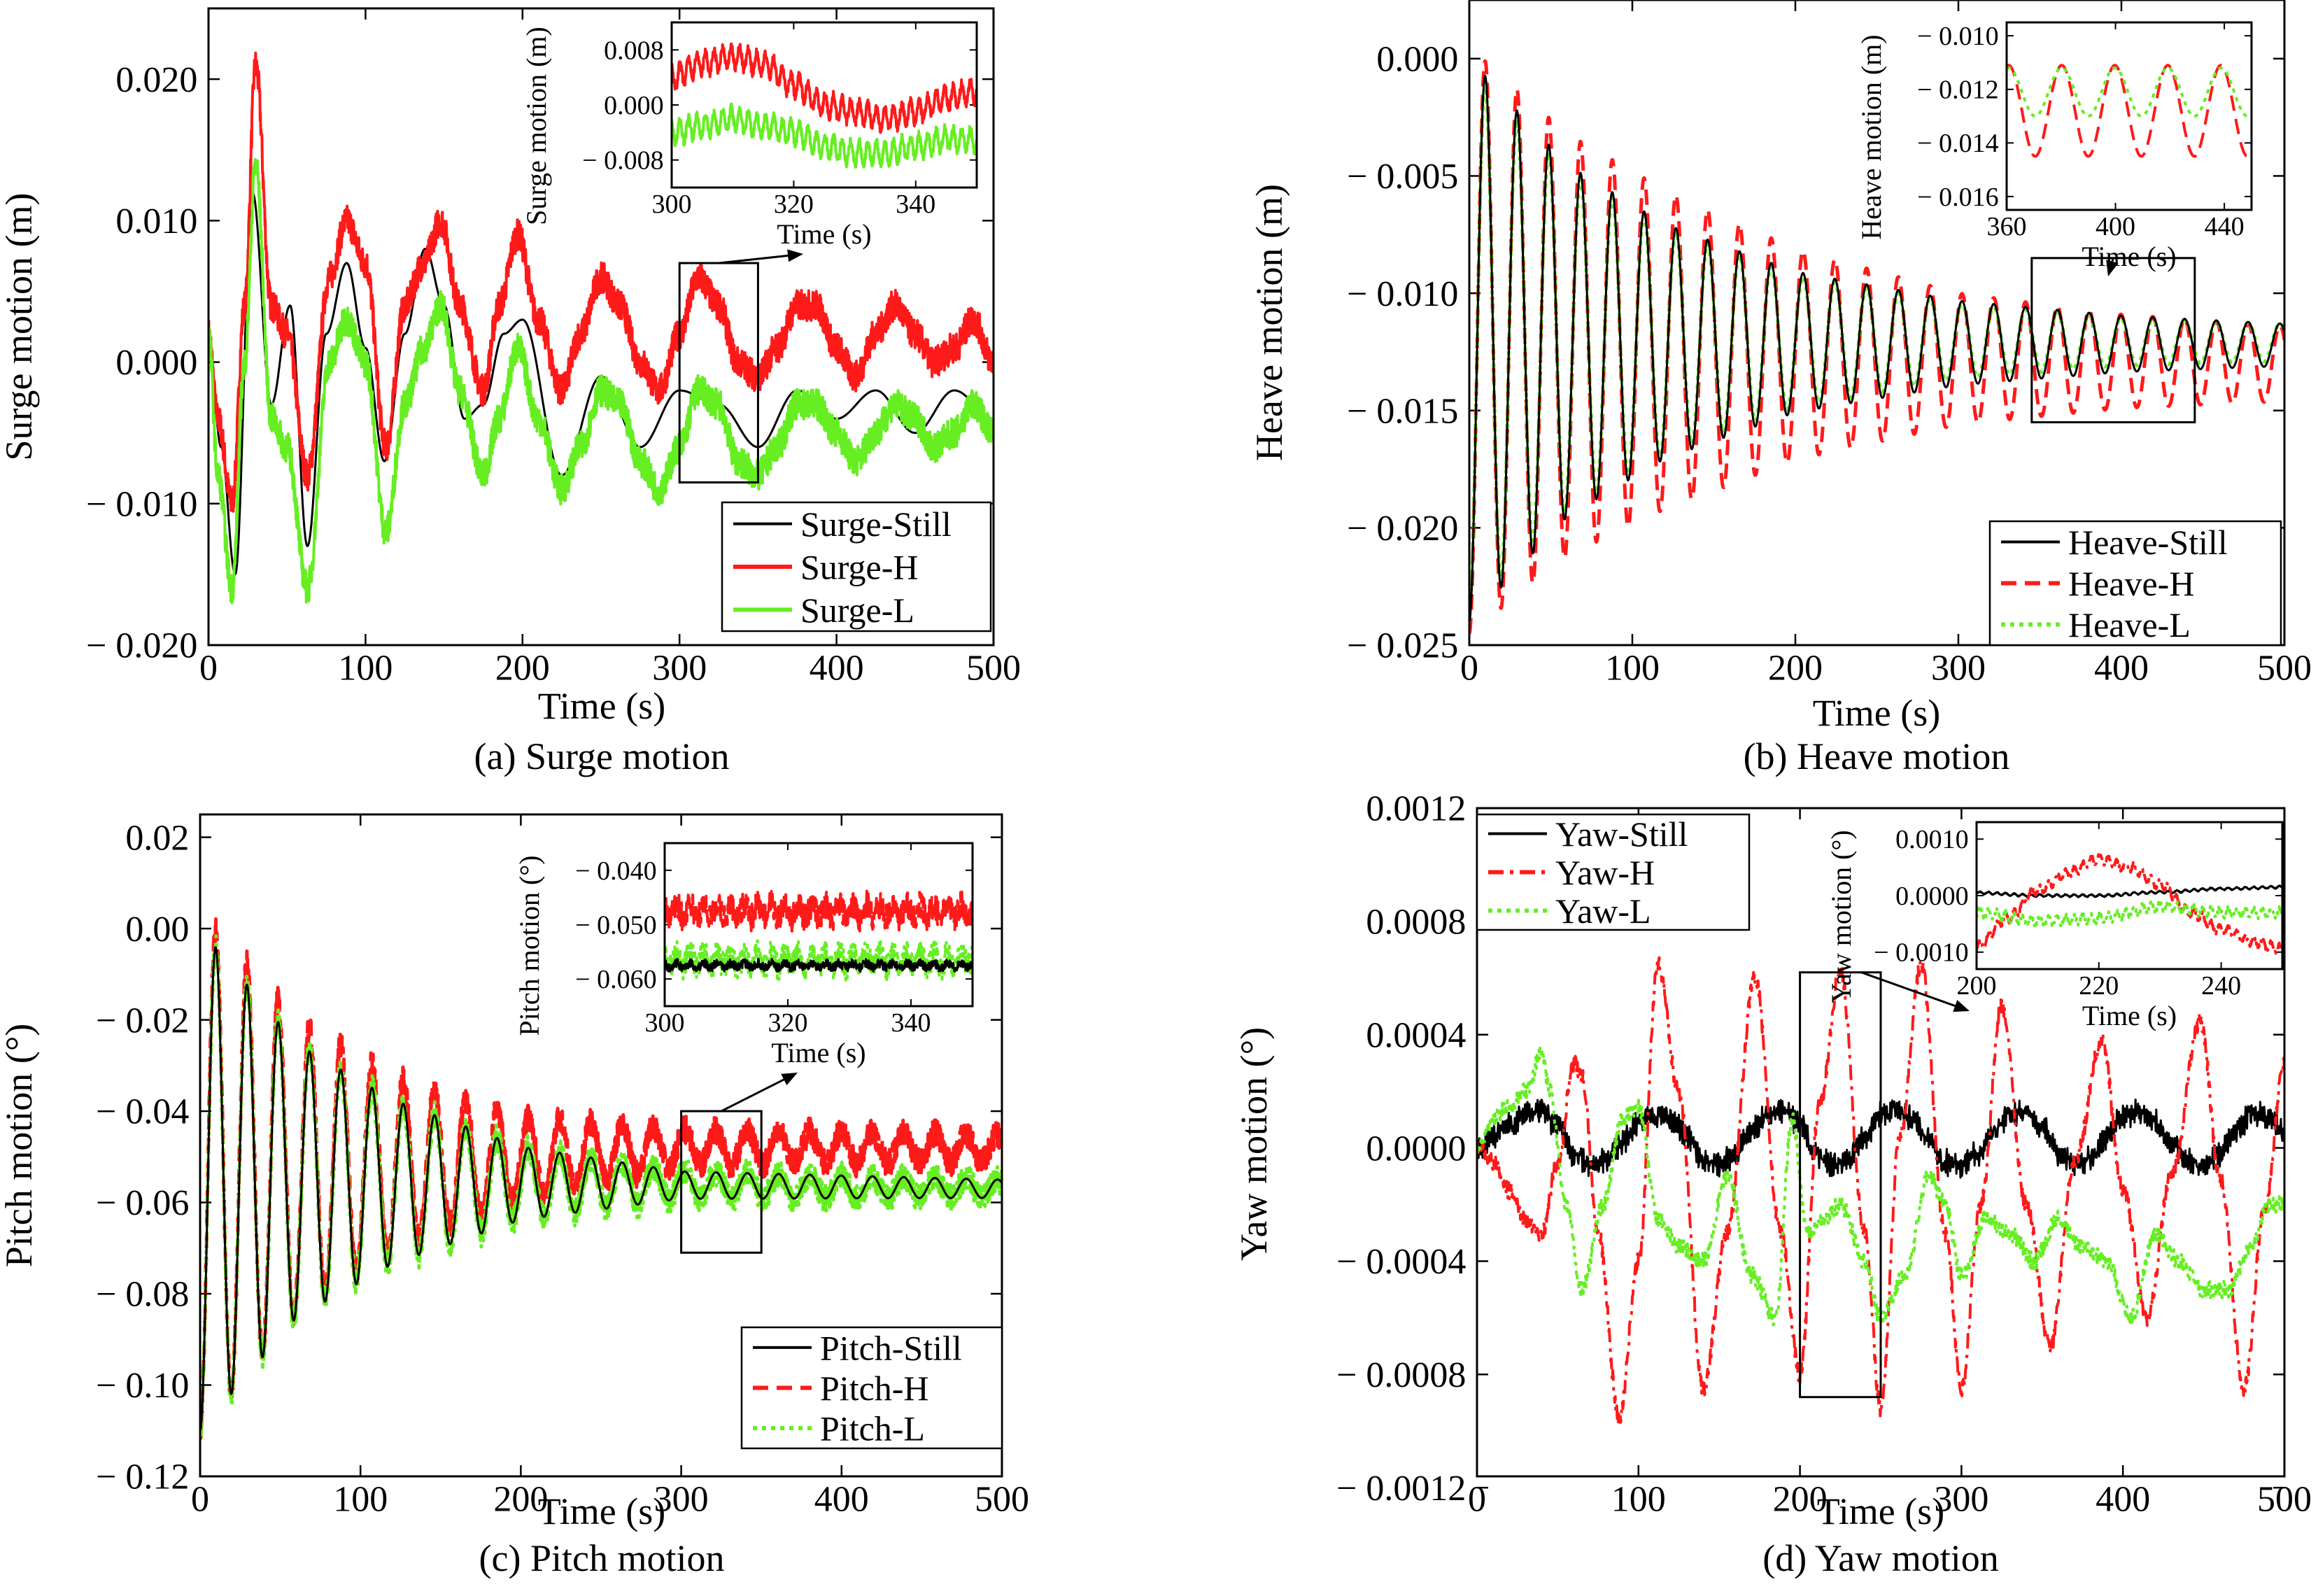  Describe the element at coordinates (1881, 1191) in the screenshot. I see `series-line-yaw-h` at that location.